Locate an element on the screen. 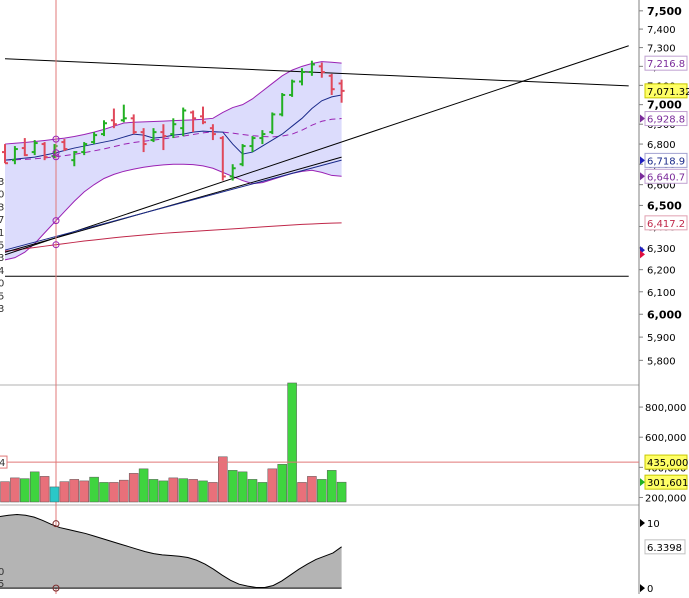  price-tick-label: 7,000 is located at coordinates (664, 105).